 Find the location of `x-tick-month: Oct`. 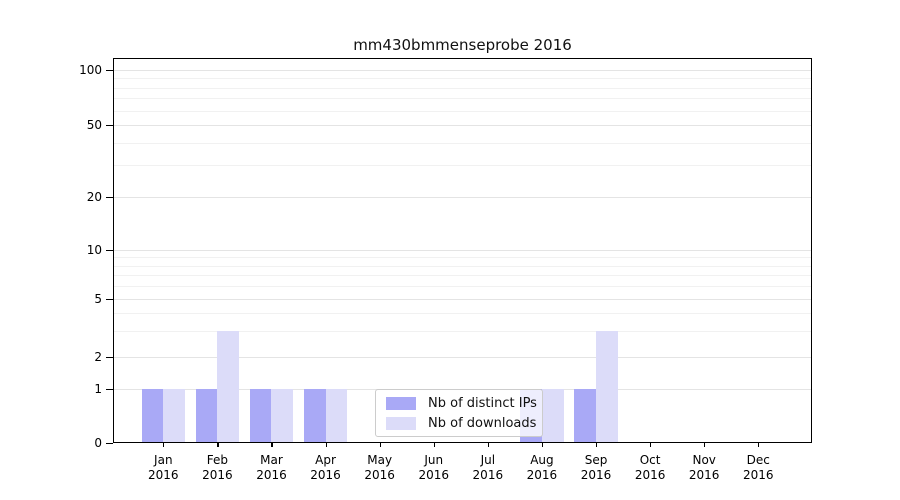

x-tick-month: Oct is located at coordinates (650, 460).